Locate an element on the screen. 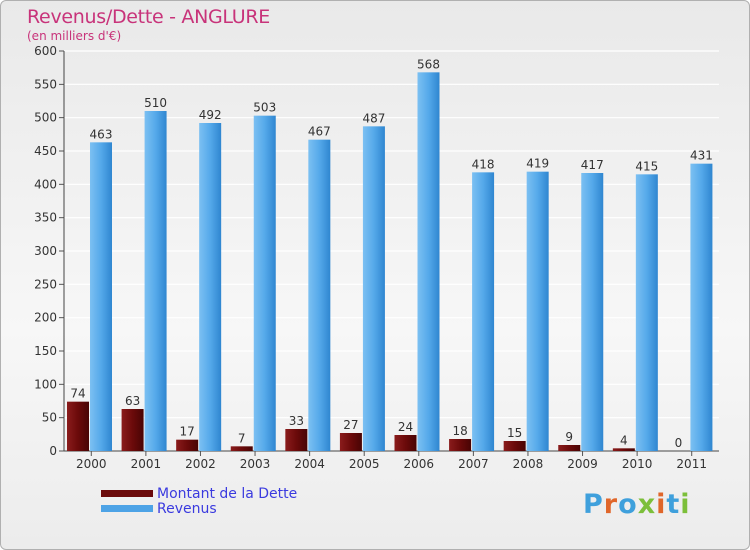 Image resolution: width=750 pixels, height=550 pixels. x-tick-label: 2007 is located at coordinates (473, 464).